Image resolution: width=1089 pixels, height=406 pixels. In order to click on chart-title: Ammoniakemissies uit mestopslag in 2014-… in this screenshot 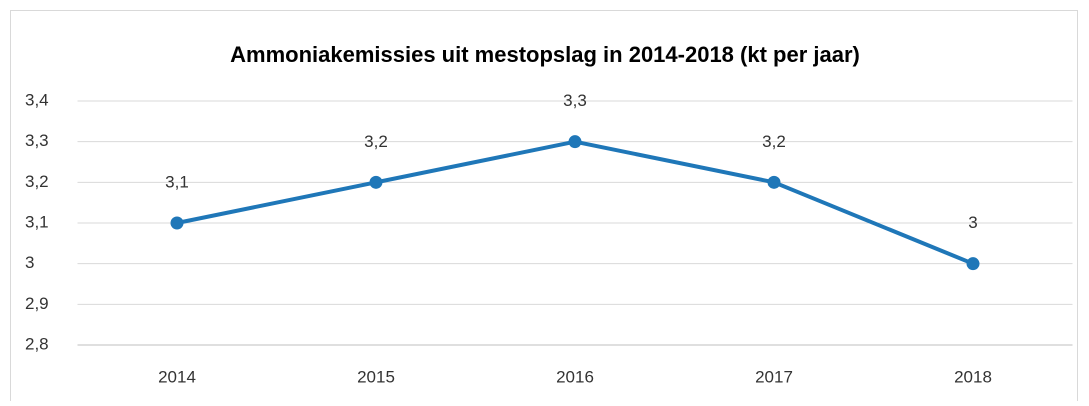, I will do `click(545, 54)`.